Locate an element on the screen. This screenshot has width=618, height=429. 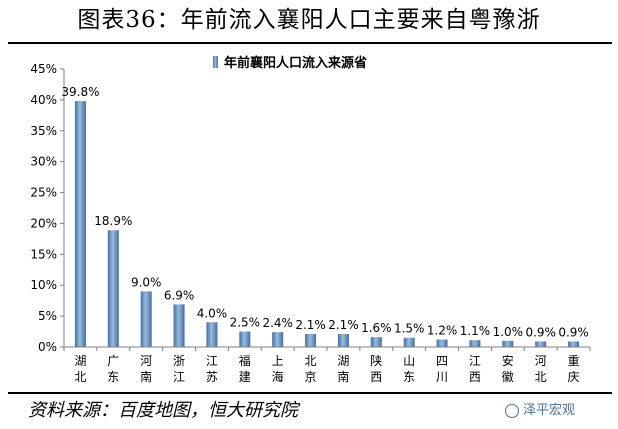
x-tick-label: 江苏 is located at coordinates (212, 369).